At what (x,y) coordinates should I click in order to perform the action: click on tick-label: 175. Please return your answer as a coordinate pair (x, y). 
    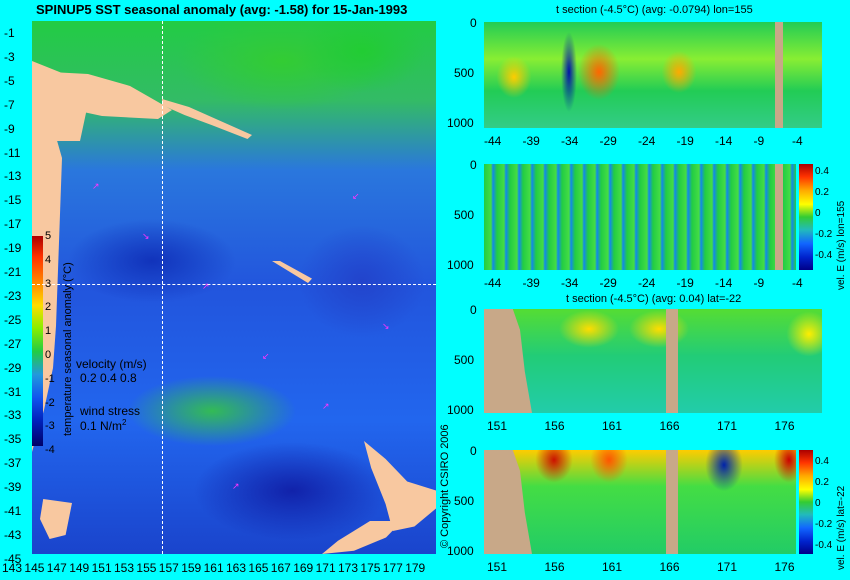
    Looking at the image, I should click on (370, 568).